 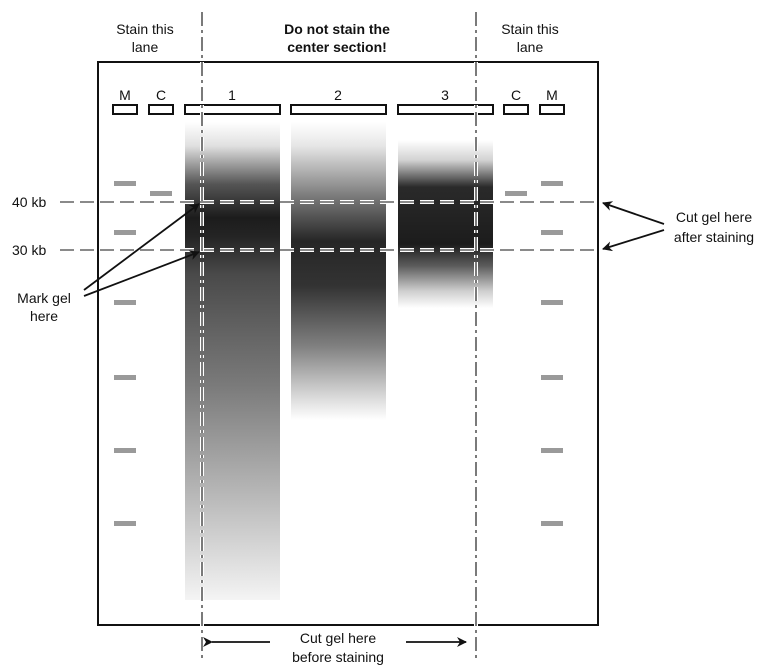 I want to click on wells, so click(x=338, y=109).